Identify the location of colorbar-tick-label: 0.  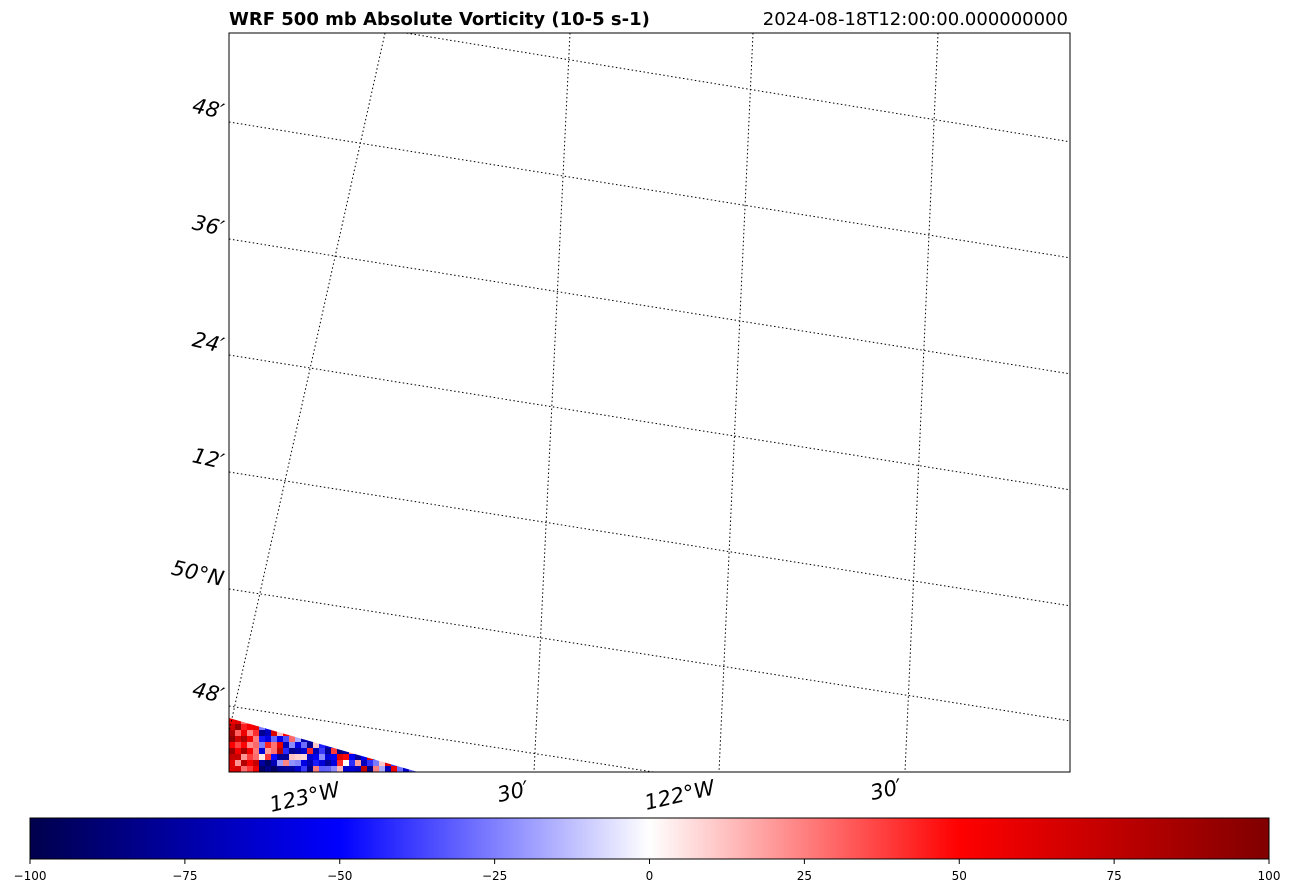
(650, 876).